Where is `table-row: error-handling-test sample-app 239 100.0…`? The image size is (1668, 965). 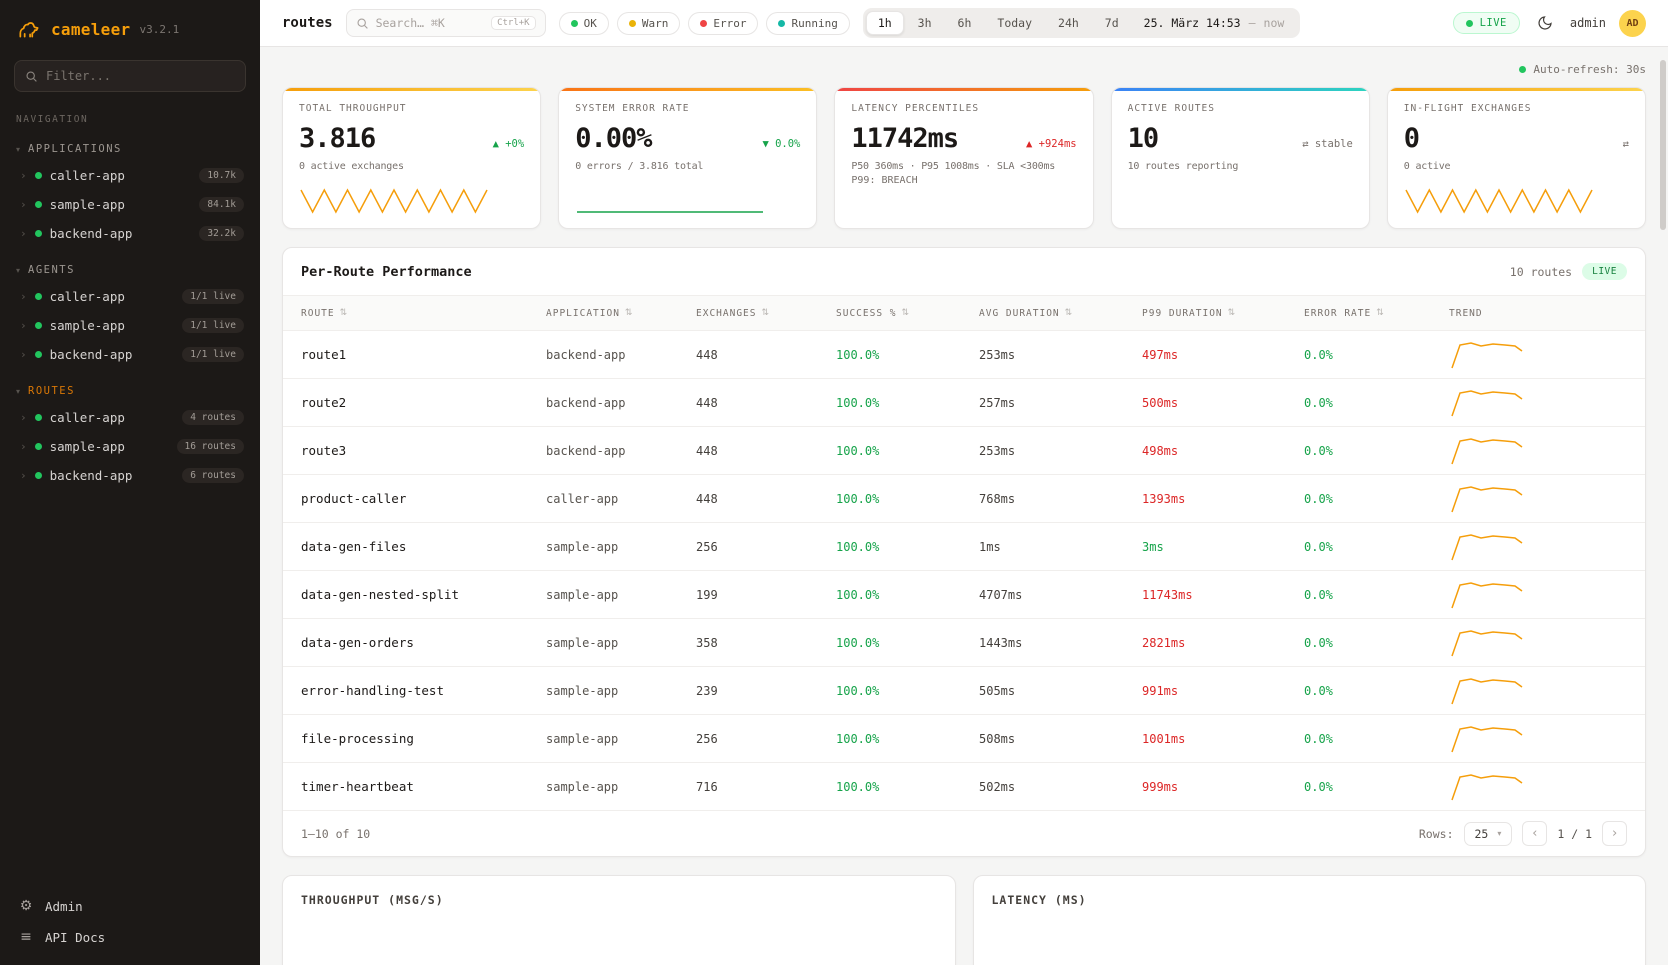
table-row: error-handling-test sample-app 239 100.0… is located at coordinates (964, 691).